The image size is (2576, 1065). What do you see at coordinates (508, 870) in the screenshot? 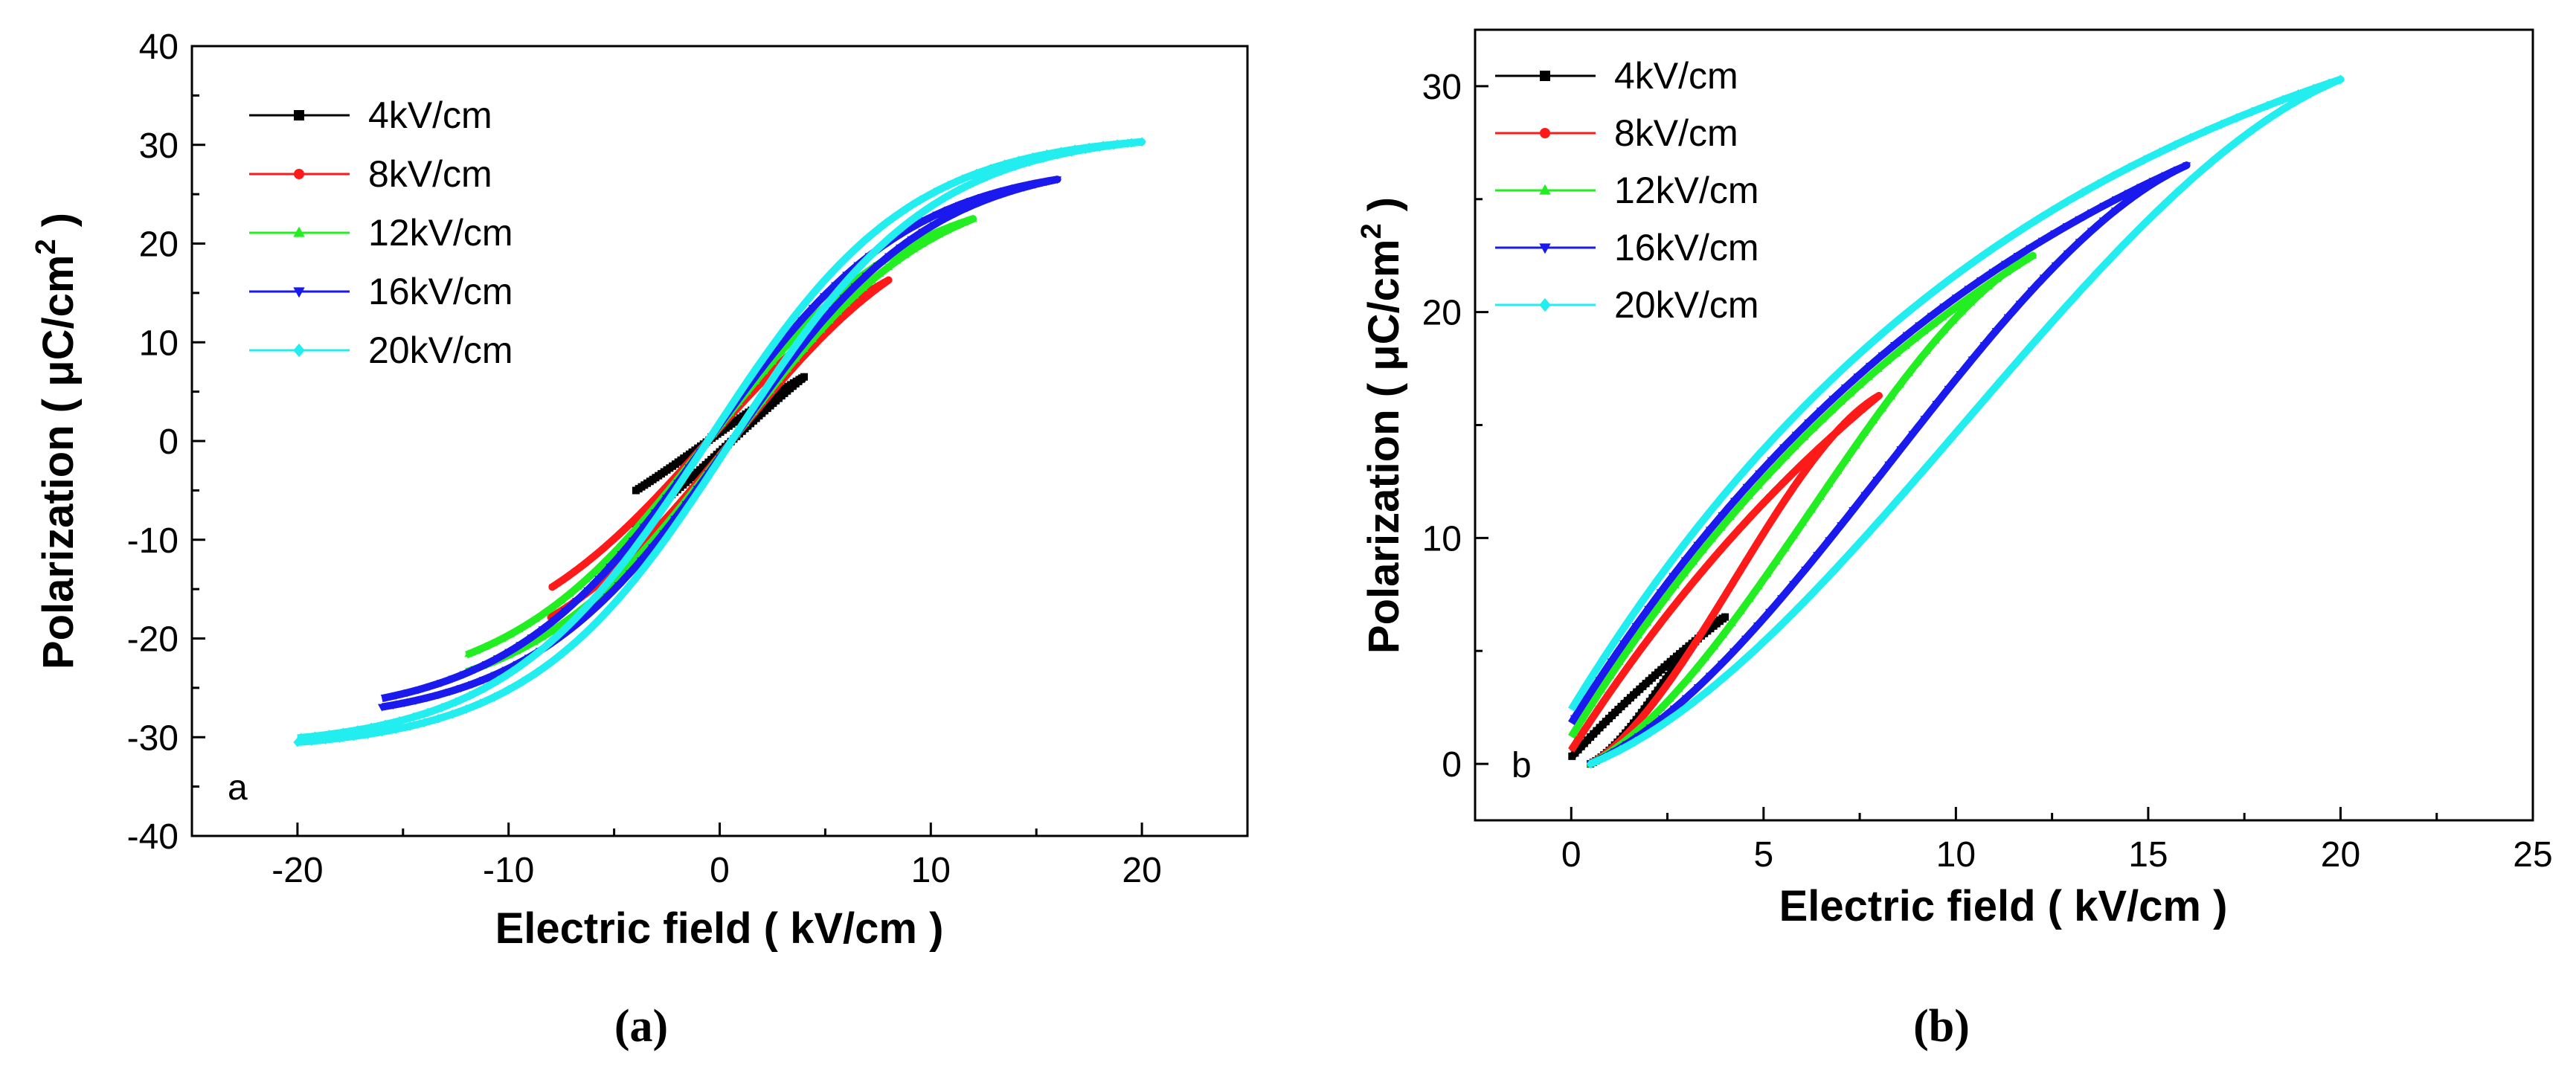
I see `x-tick-label-a: -10` at bounding box center [508, 870].